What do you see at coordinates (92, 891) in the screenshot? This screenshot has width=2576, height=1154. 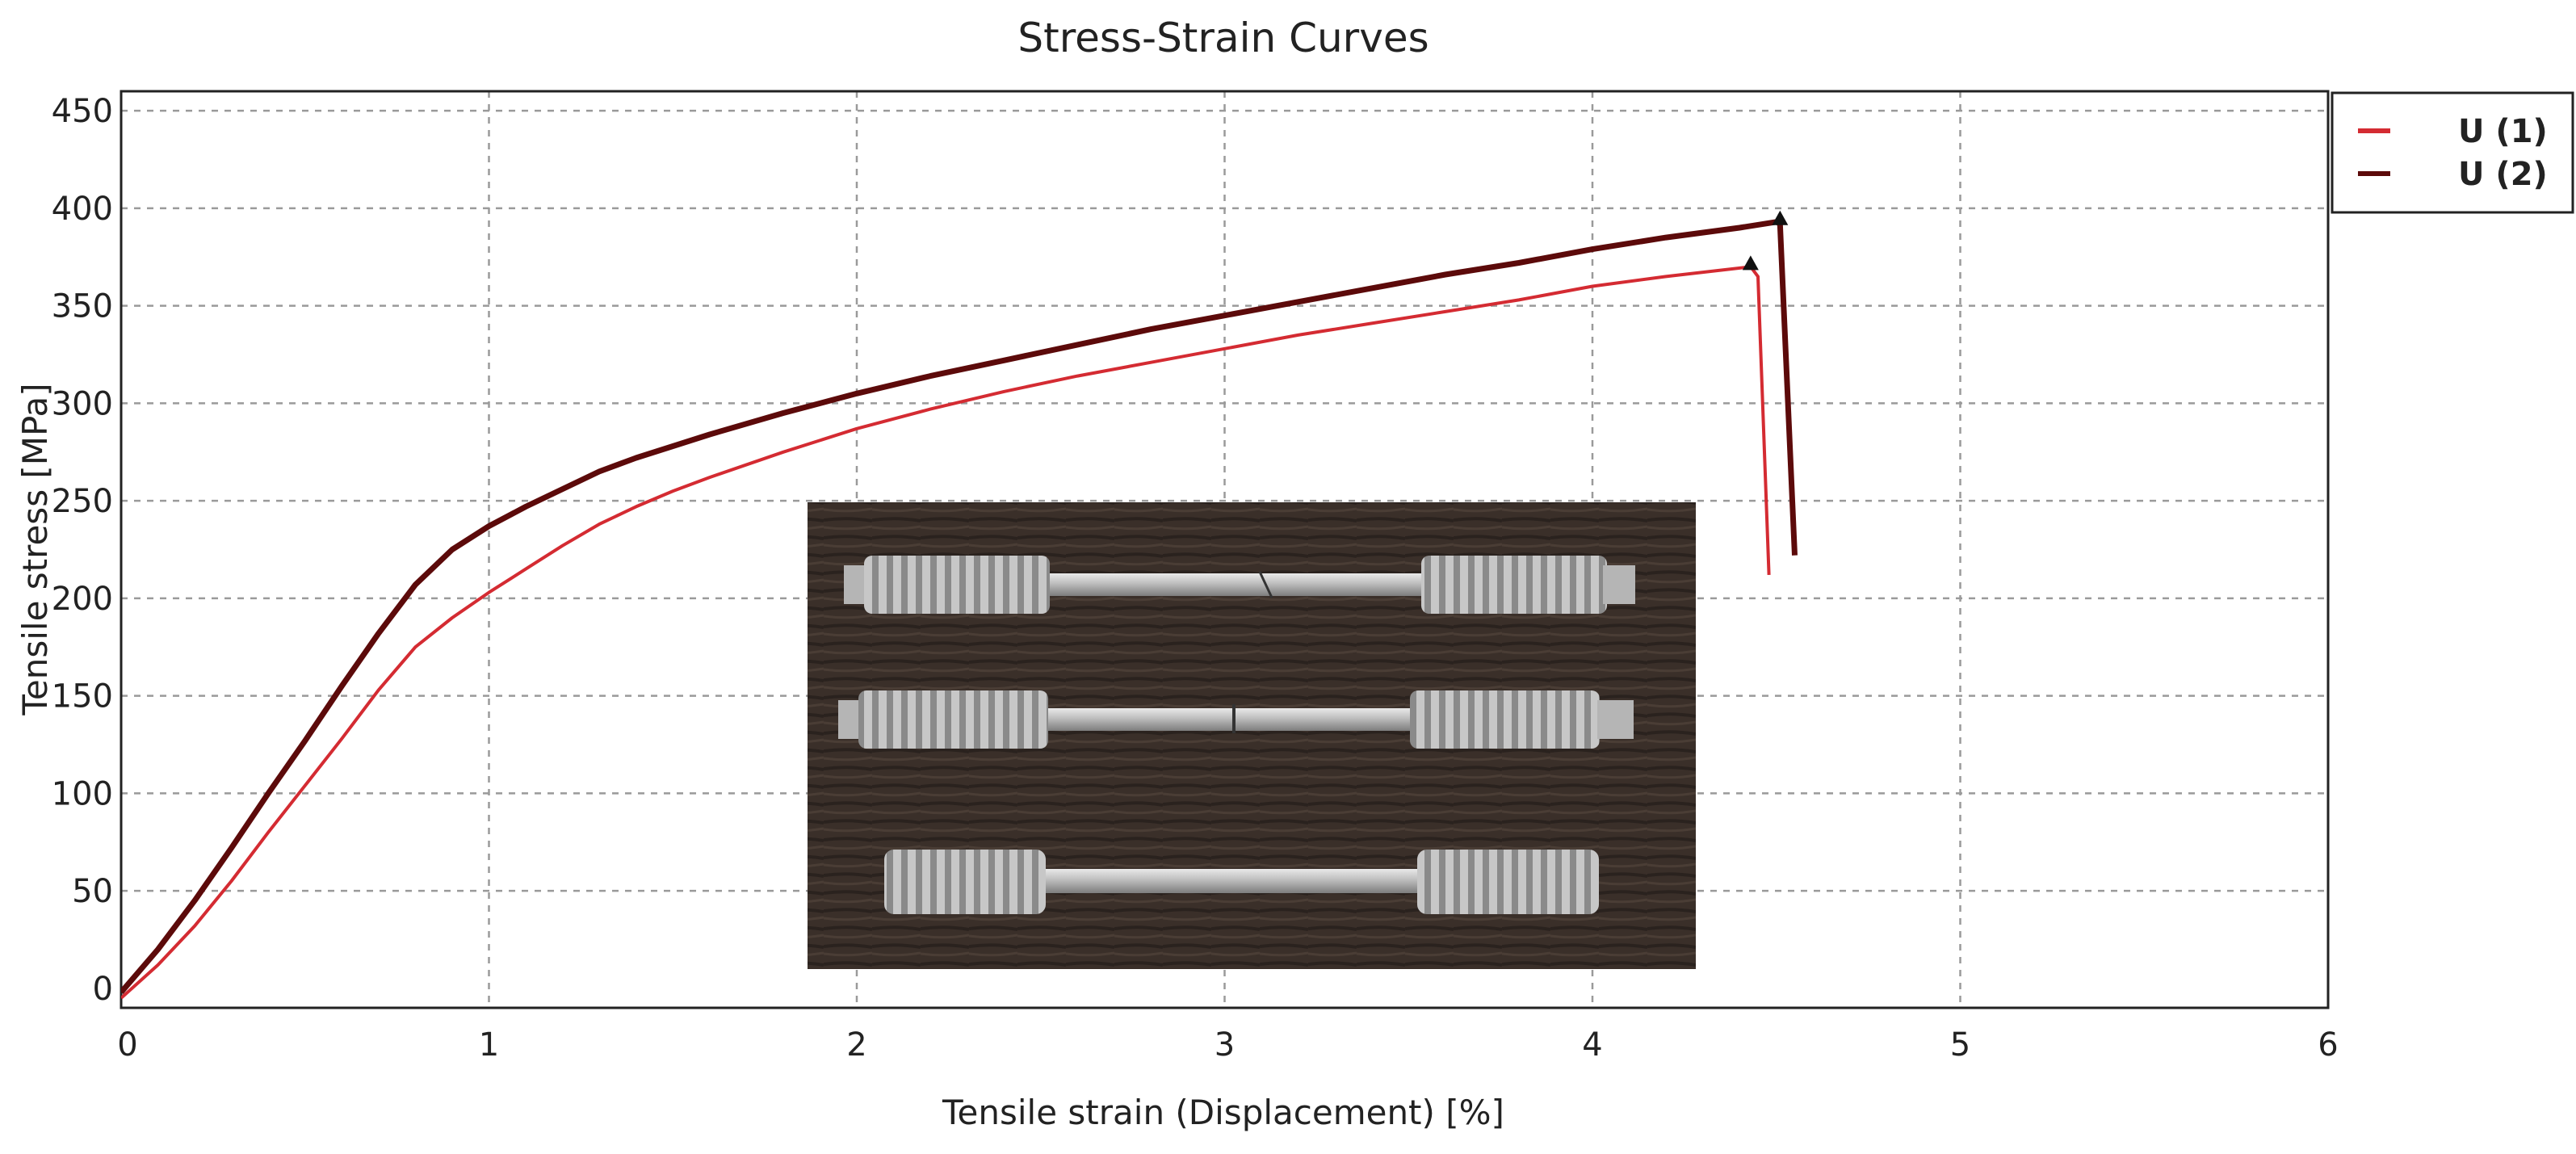 I see `y-tick-label: 50` at bounding box center [92, 891].